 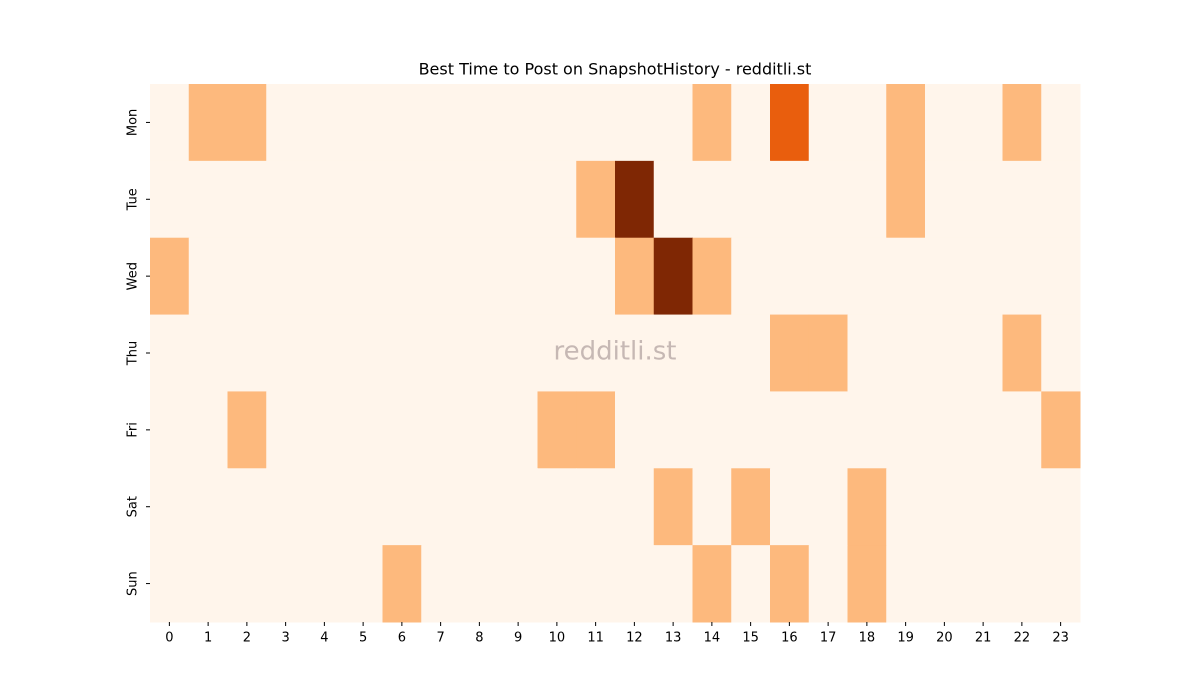 What do you see at coordinates (247, 638) in the screenshot?
I see `x-tick-label: 2` at bounding box center [247, 638].